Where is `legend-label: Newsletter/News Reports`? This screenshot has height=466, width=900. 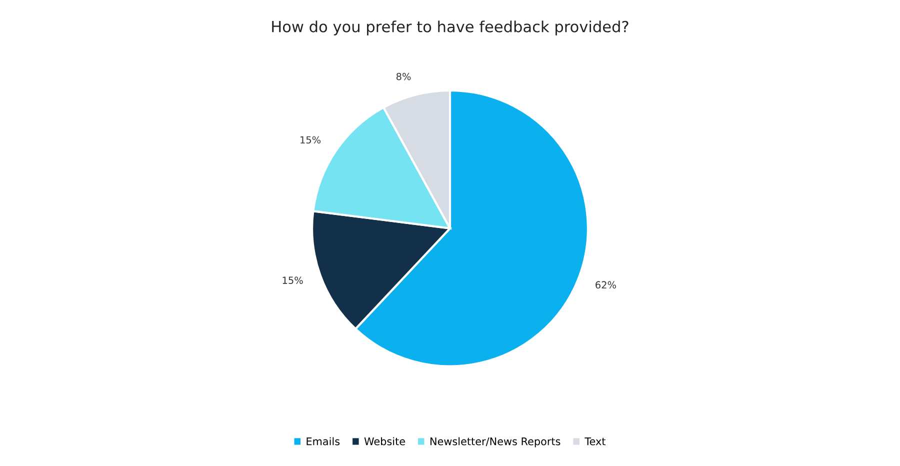 legend-label: Newsletter/News Reports is located at coordinates (495, 442).